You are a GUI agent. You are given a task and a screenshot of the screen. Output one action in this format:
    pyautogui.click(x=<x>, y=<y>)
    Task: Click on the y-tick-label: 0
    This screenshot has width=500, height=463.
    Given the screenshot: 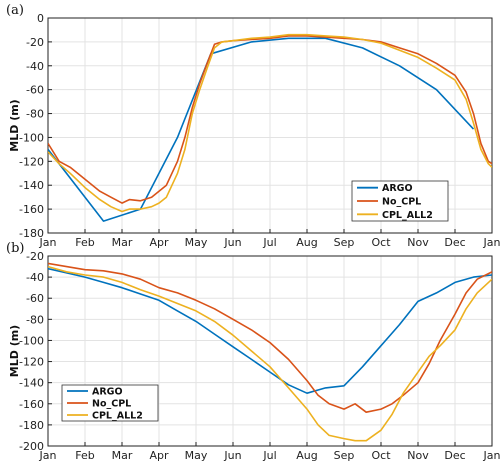 What is the action you would take?
    pyautogui.click(x=40, y=18)
    